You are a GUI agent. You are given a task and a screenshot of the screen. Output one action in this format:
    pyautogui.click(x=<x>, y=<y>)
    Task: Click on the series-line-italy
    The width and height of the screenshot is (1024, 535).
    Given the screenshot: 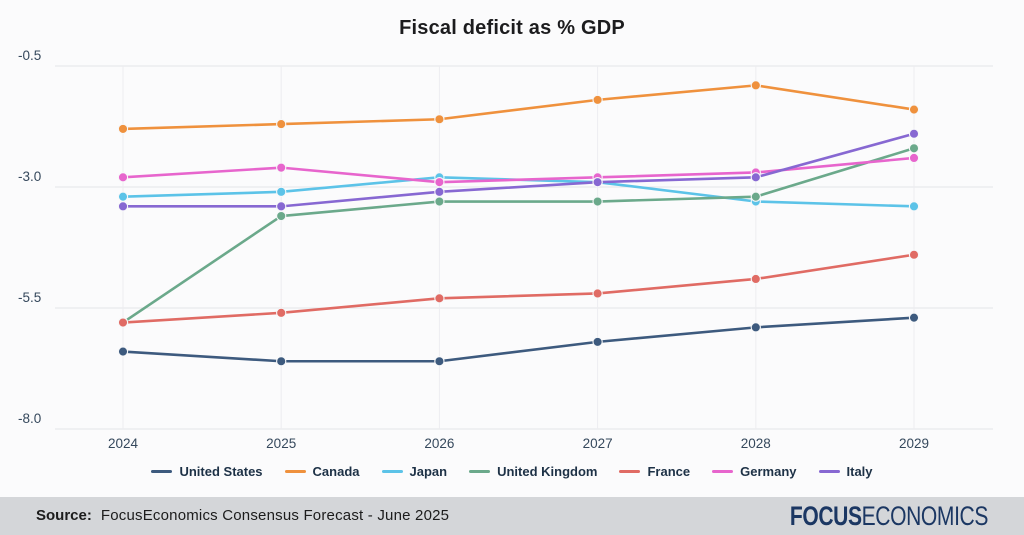 What is the action you would take?
    pyautogui.click(x=518, y=170)
    